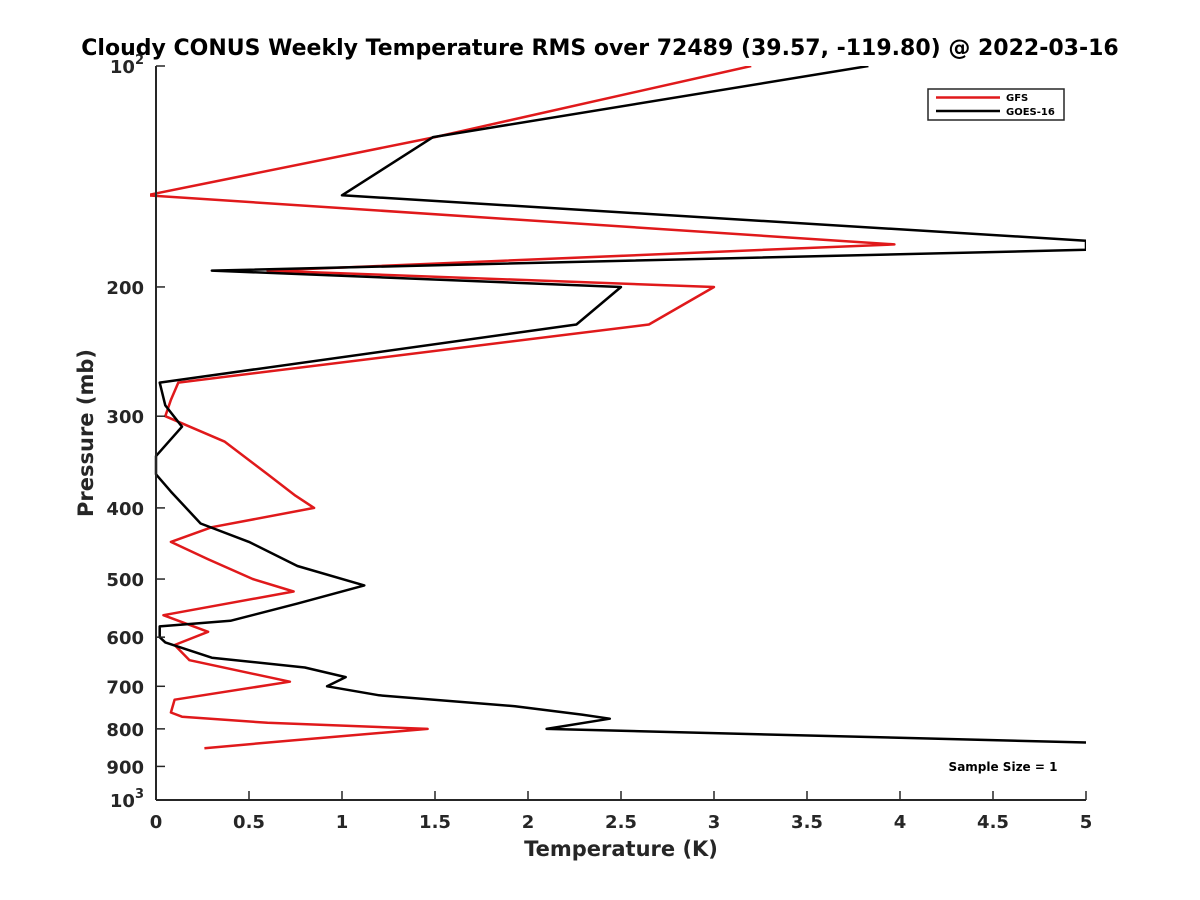  I want to click on x-tick-label: 3.5, so click(807, 822).